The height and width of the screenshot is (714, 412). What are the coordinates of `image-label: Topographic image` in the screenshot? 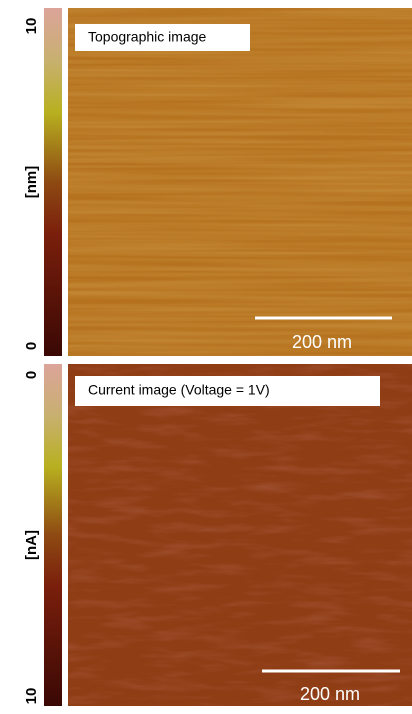 It's located at (147, 37).